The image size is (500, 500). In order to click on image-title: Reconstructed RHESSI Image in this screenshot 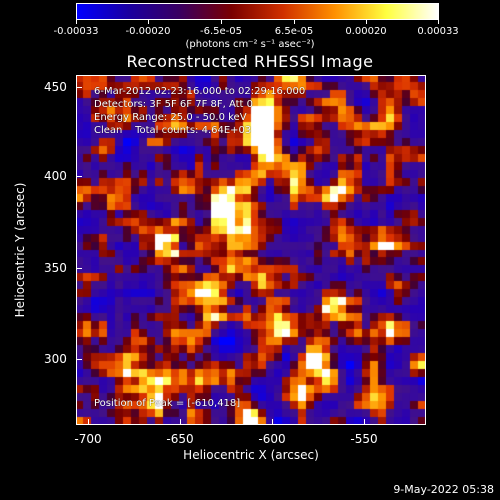, I will do `click(250, 61)`.